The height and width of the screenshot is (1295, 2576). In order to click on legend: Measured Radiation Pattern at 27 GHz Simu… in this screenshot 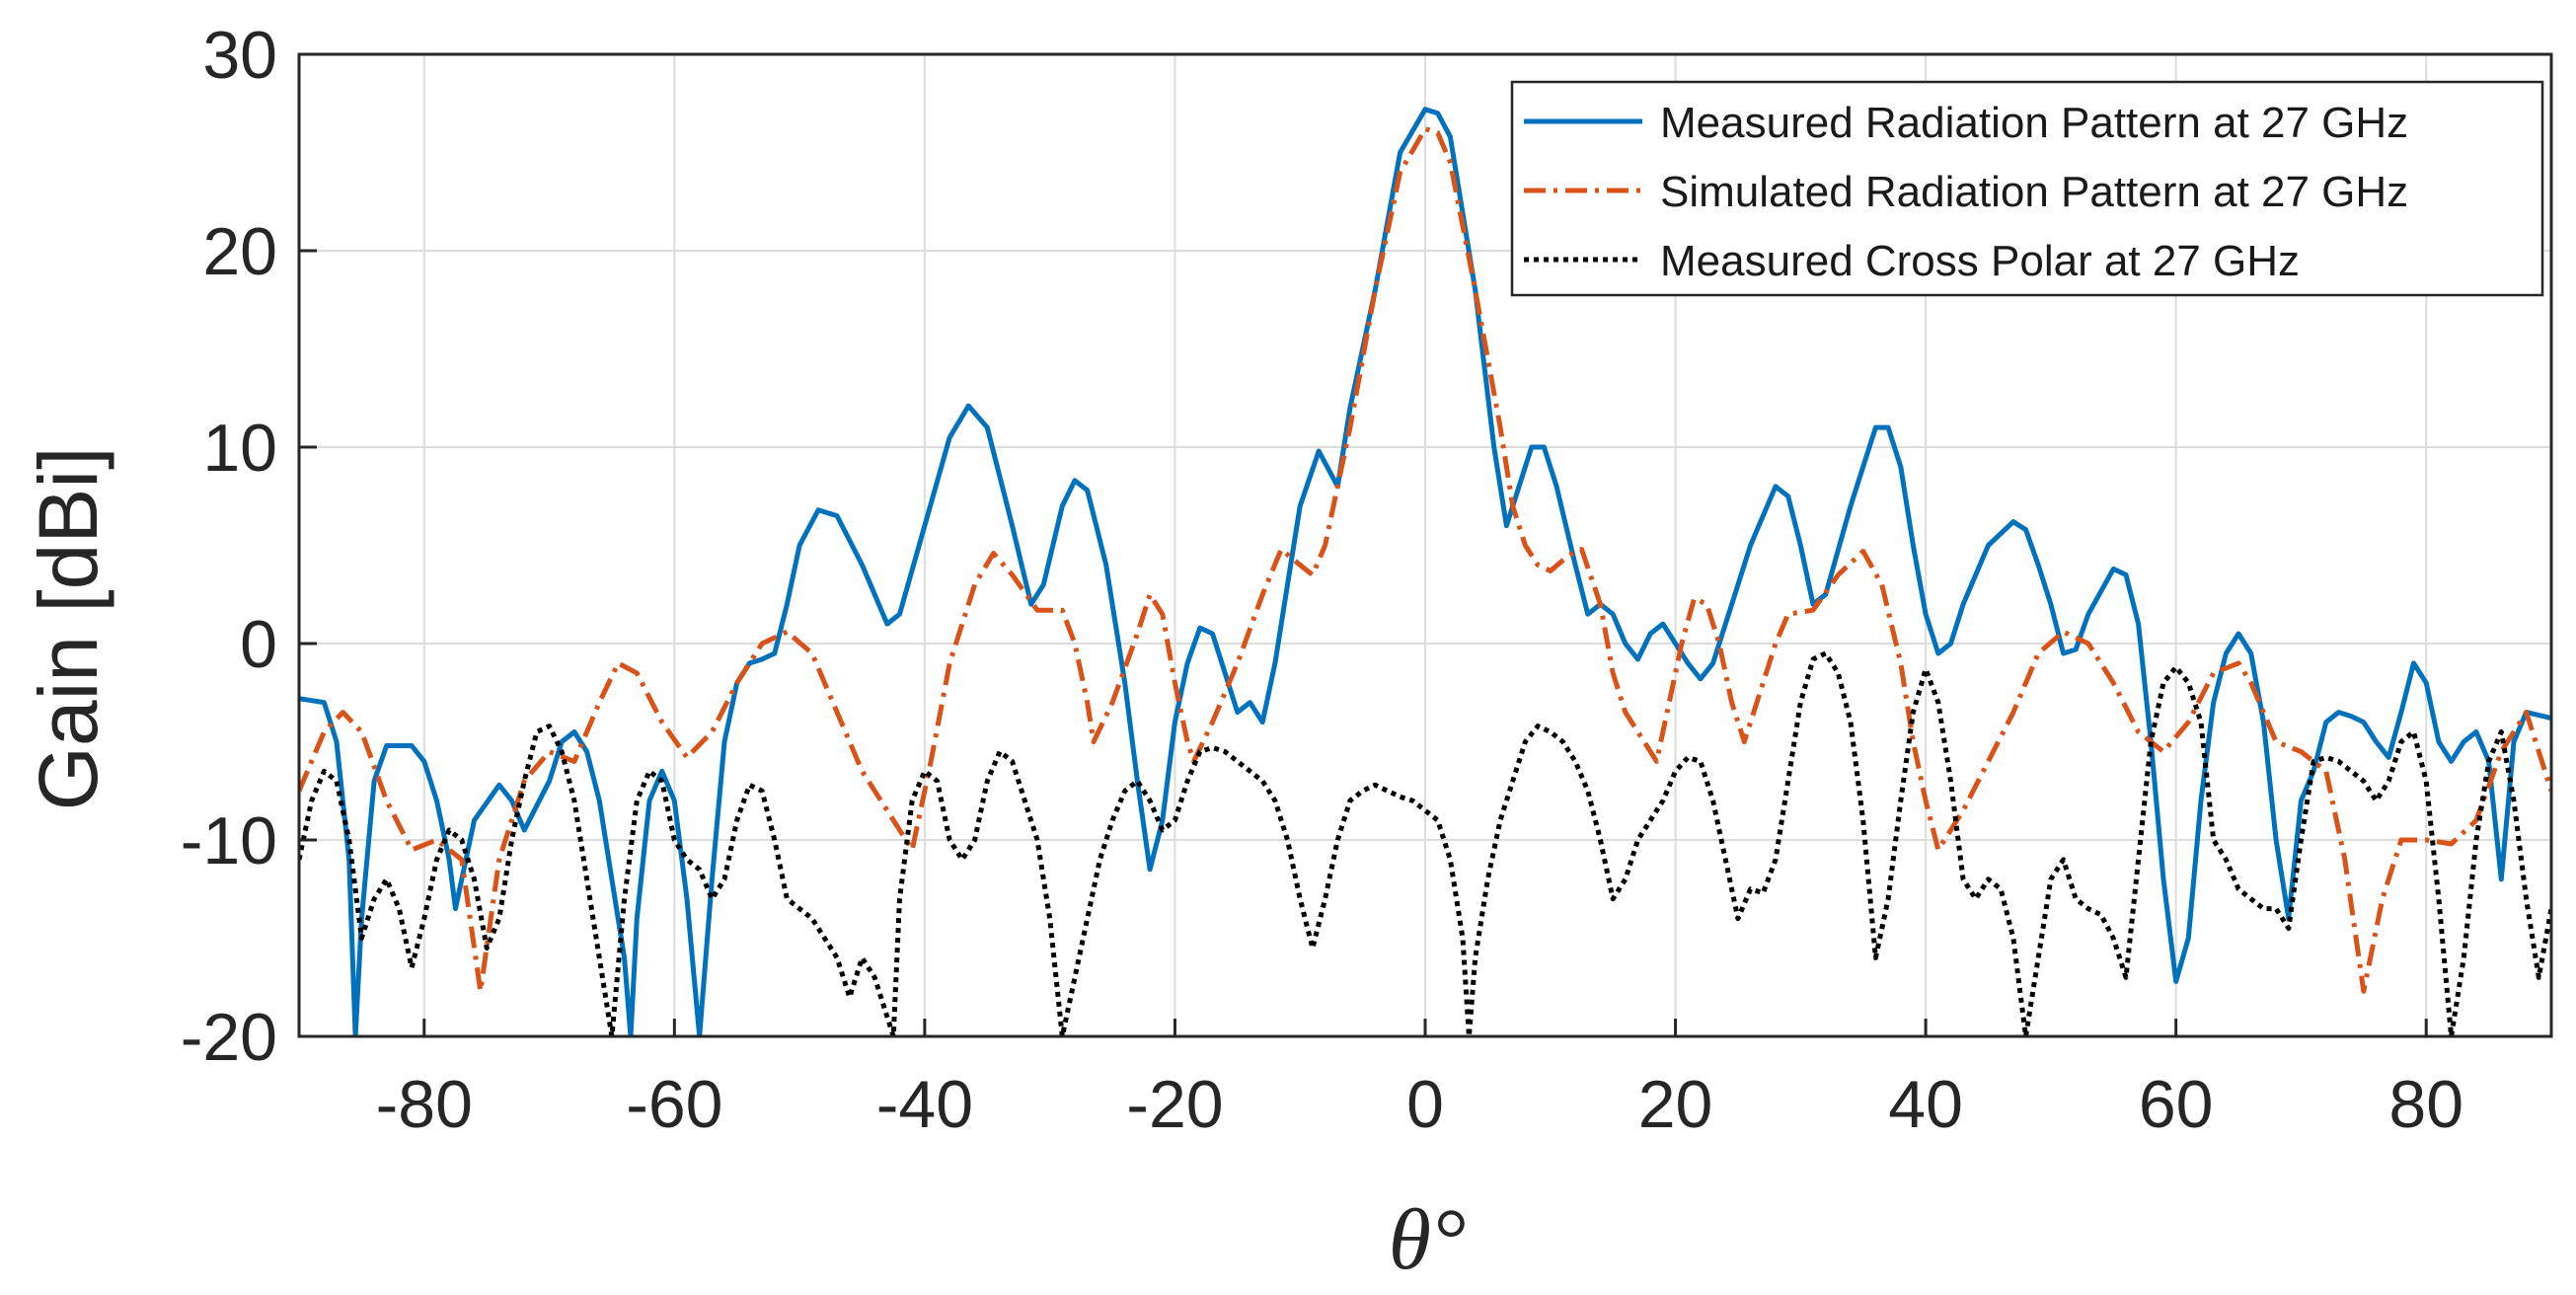, I will do `click(2027, 188)`.